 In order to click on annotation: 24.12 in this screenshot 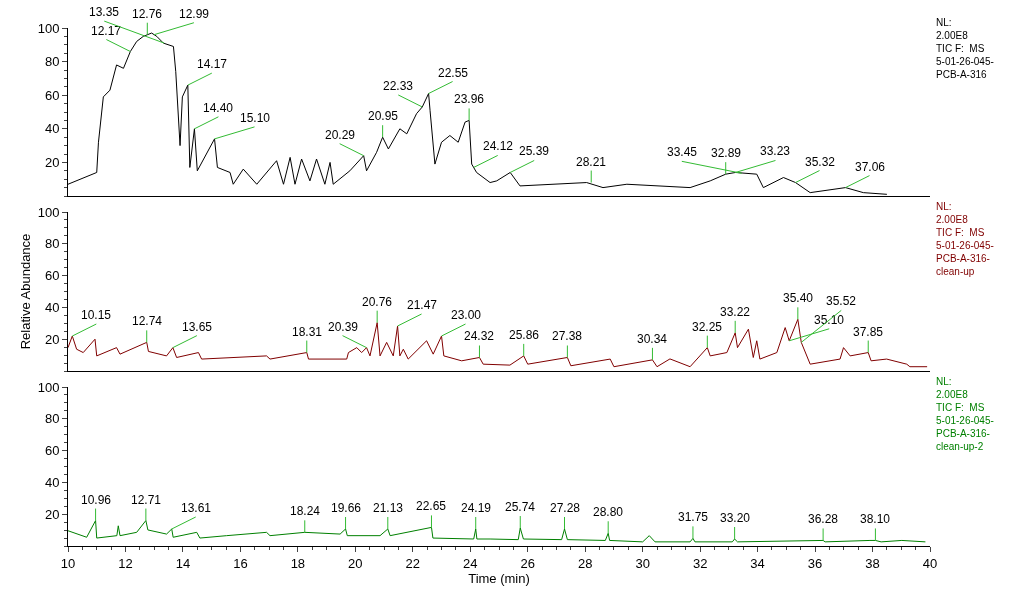, I will do `click(498, 146)`.